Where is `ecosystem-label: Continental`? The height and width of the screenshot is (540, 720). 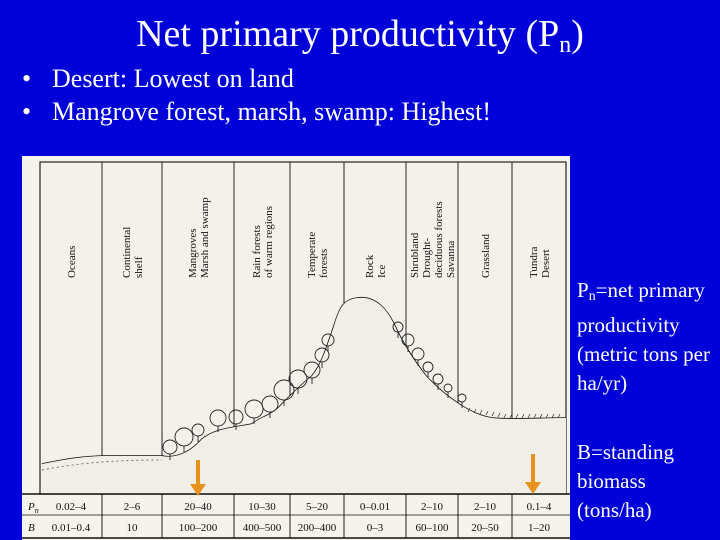 ecosystem-label: Continental is located at coordinates (127, 252).